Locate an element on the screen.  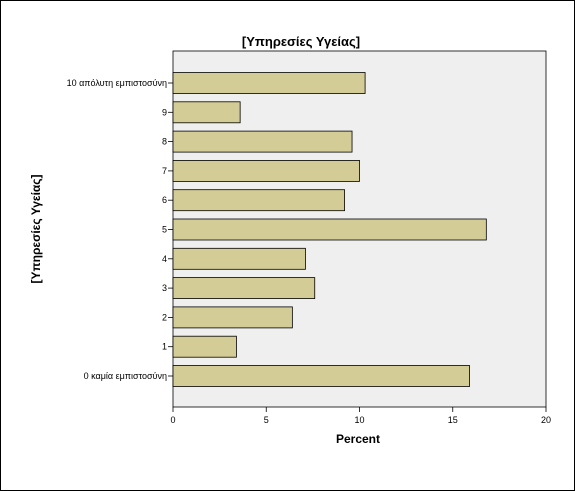
y-tick-label: 9 is located at coordinates (164, 112).